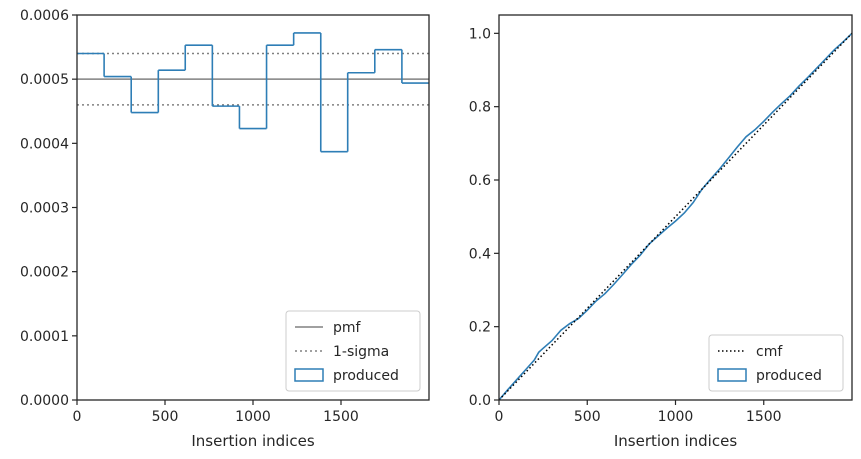  What do you see at coordinates (480, 328) in the screenshot?
I see `y-tick-label: 0.2` at bounding box center [480, 328].